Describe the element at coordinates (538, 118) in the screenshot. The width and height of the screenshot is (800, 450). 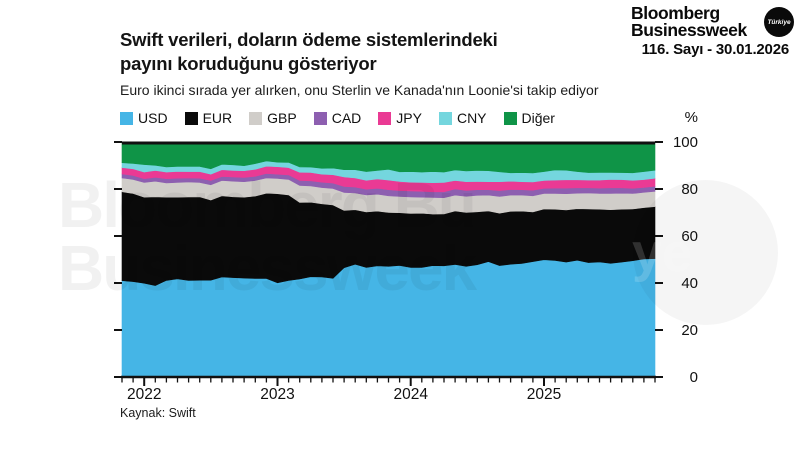
I see `legend-label: Diğer` at that location.